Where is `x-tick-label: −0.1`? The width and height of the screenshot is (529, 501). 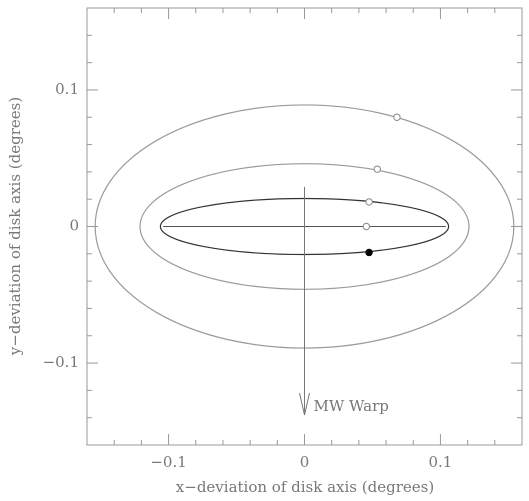
x-tick-label: −0.1 is located at coordinates (168, 462).